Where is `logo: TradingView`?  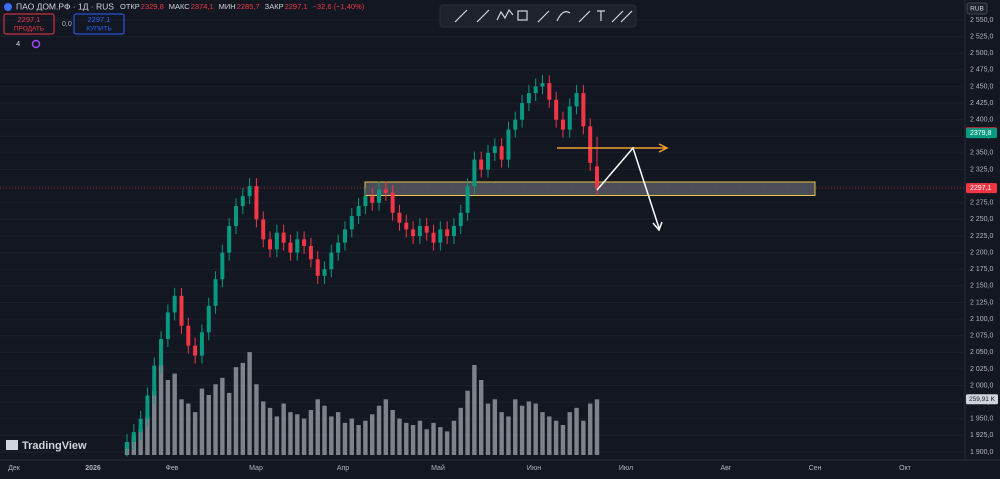 logo: TradingView is located at coordinates (54, 446).